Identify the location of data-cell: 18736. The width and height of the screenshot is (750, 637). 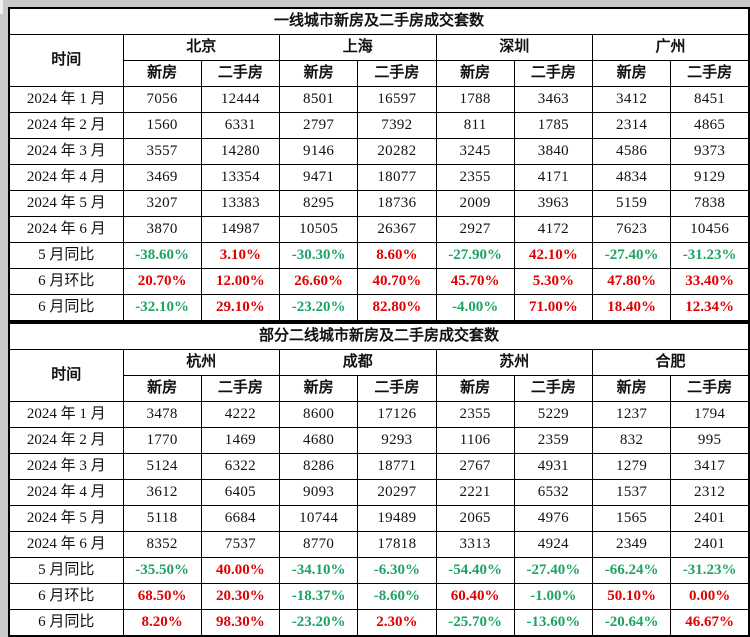
(397, 203).